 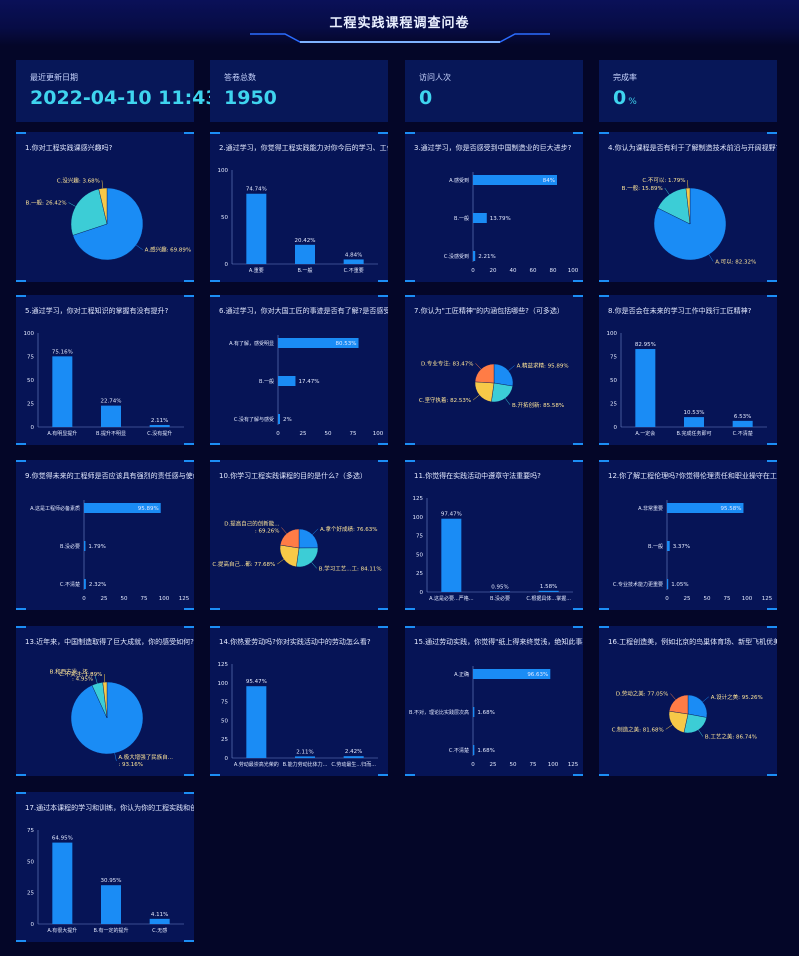 I want to click on bar-value-label: 75.16%, so click(x=62, y=352).